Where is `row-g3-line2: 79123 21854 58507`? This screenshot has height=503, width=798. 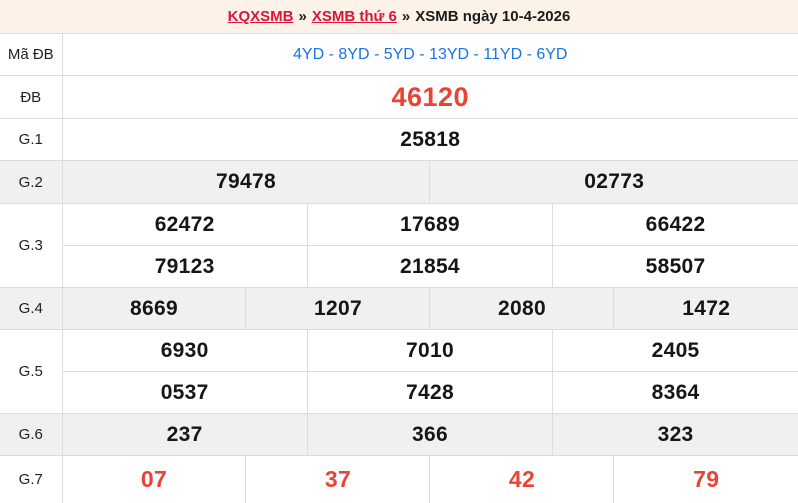
row-g3-line2: 79123 21854 58507 is located at coordinates (399, 266).